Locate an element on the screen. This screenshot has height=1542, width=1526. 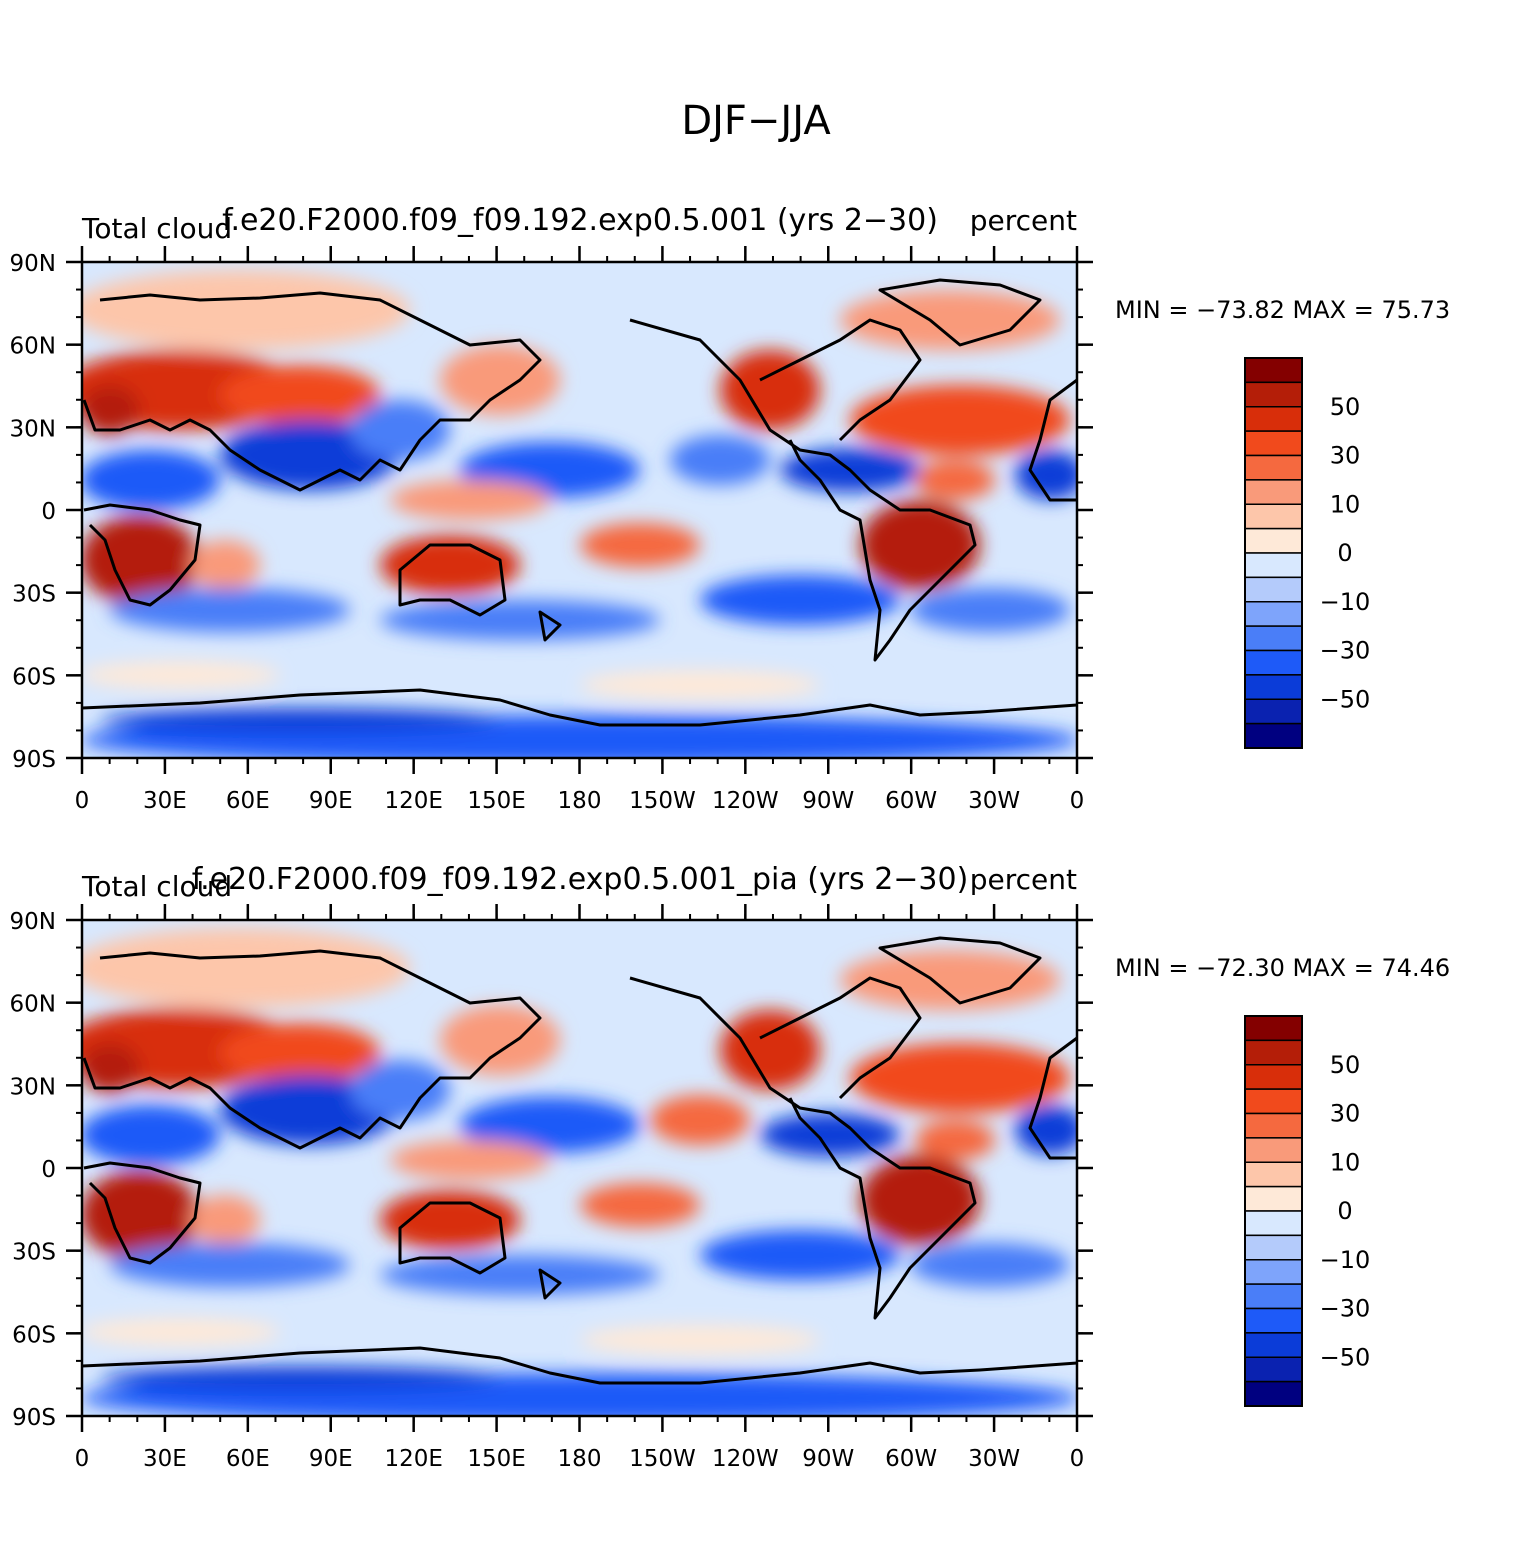
lon-tick-label: 90W is located at coordinates (828, 801).